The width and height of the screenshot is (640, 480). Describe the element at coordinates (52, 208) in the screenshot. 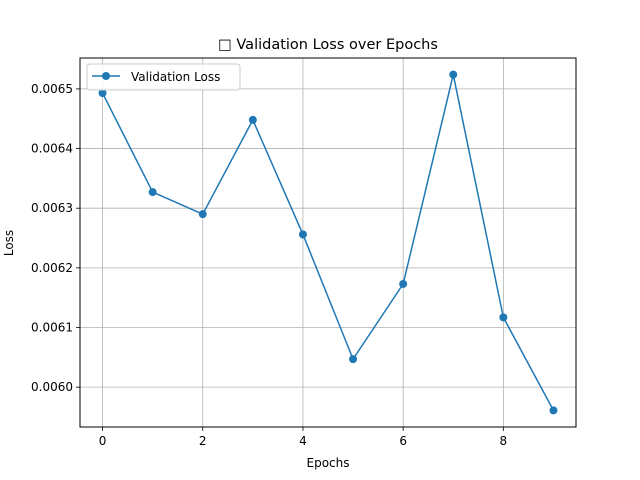

I see `y-tick-label: 0.0063` at that location.